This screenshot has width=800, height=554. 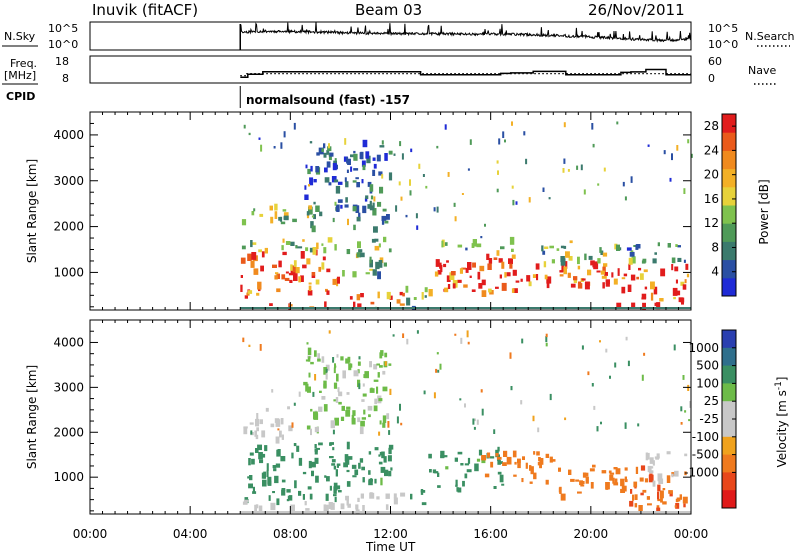 What do you see at coordinates (390, 534) in the screenshot?
I see `time-tick-label: 12:00` at bounding box center [390, 534].